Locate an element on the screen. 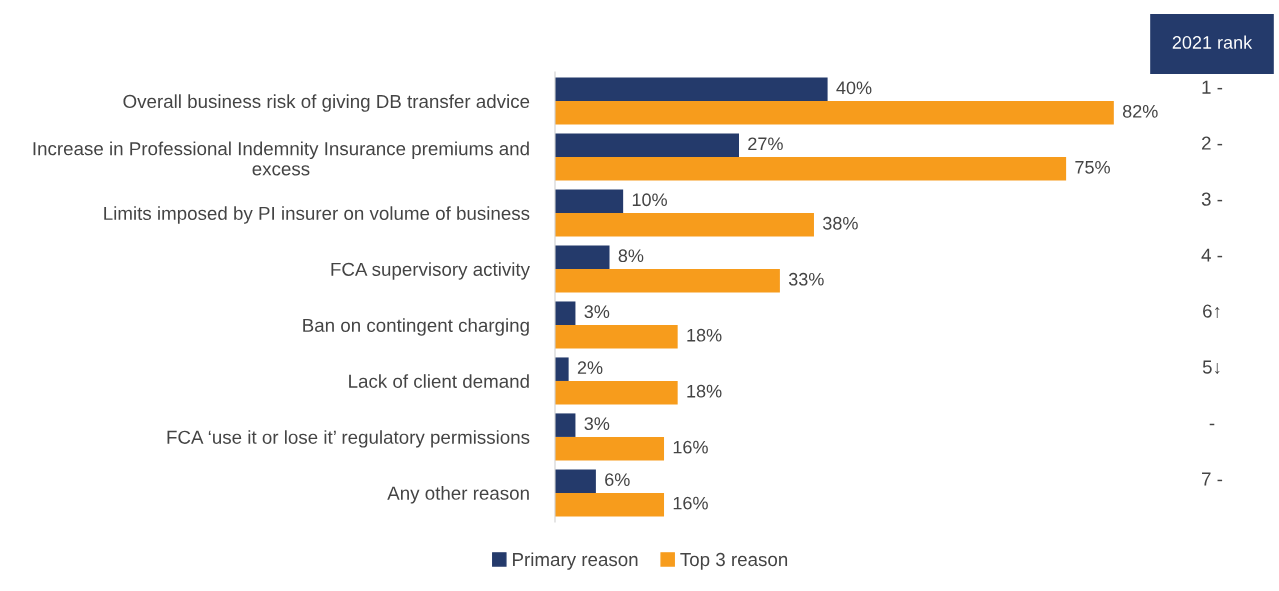 The image size is (1279, 591). data-label: 10% is located at coordinates (649, 200).